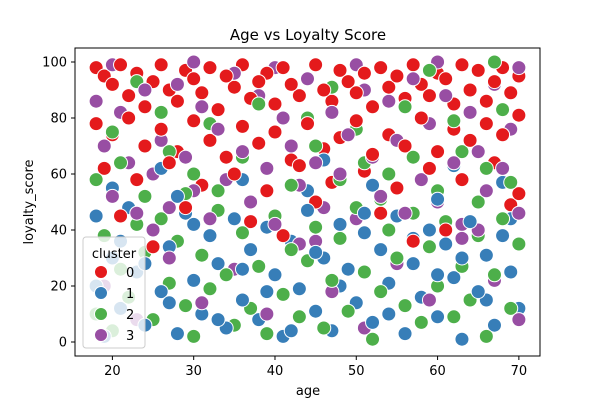  Describe the element at coordinates (130, 336) in the screenshot. I see `legend-label-3: 3` at that location.